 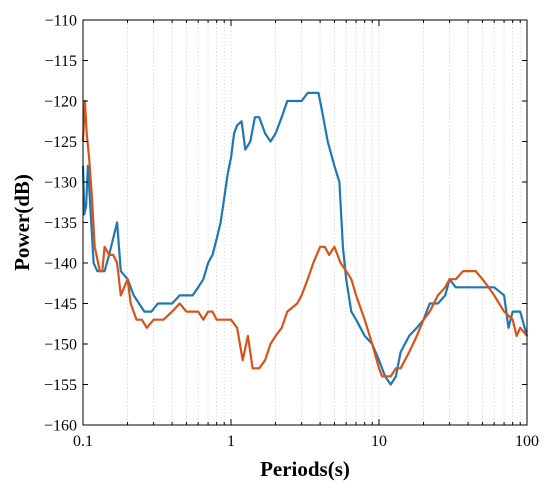 What do you see at coordinates (305, 469) in the screenshot?
I see `x-axis-title: Periods(s)` at bounding box center [305, 469].